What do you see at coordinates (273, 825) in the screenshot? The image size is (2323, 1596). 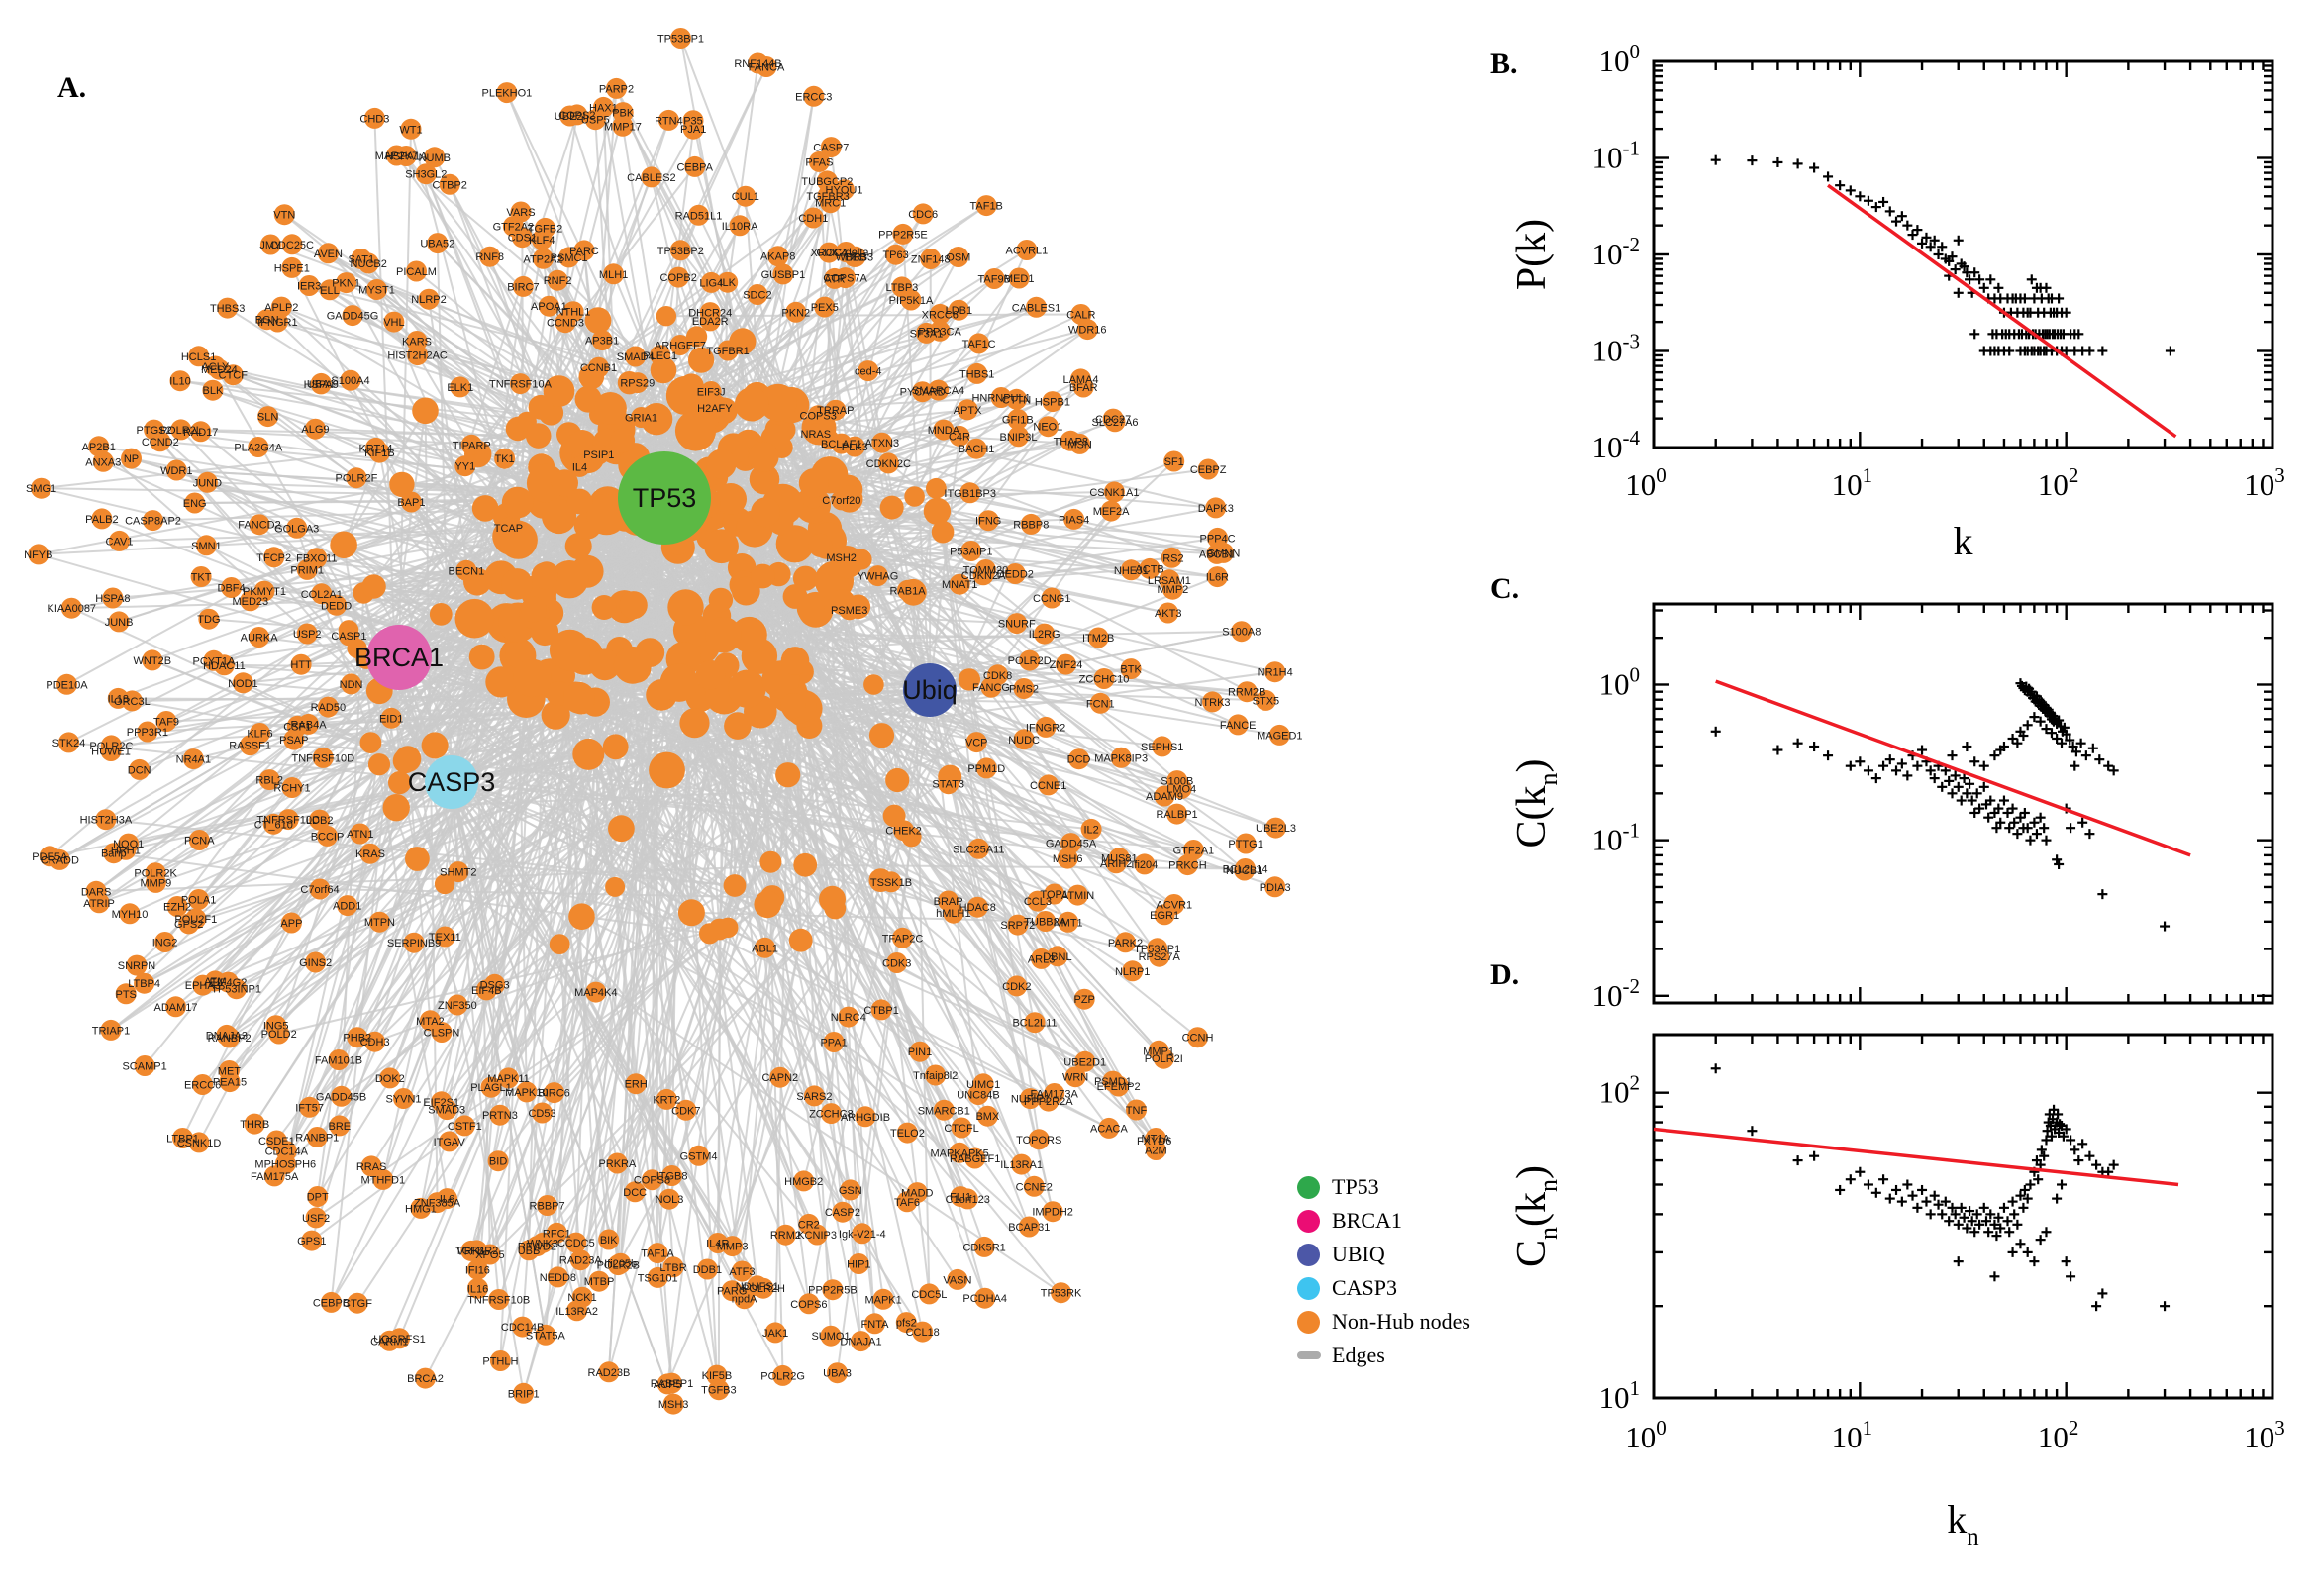 I see `network-node-label: CT_610` at bounding box center [273, 825].